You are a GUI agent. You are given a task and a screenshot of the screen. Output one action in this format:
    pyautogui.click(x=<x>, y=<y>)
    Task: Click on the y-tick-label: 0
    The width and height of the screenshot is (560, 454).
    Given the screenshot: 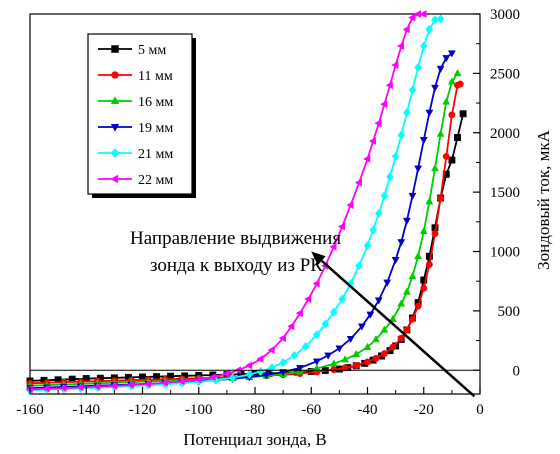 What is the action you would take?
    pyautogui.click(x=517, y=371)
    